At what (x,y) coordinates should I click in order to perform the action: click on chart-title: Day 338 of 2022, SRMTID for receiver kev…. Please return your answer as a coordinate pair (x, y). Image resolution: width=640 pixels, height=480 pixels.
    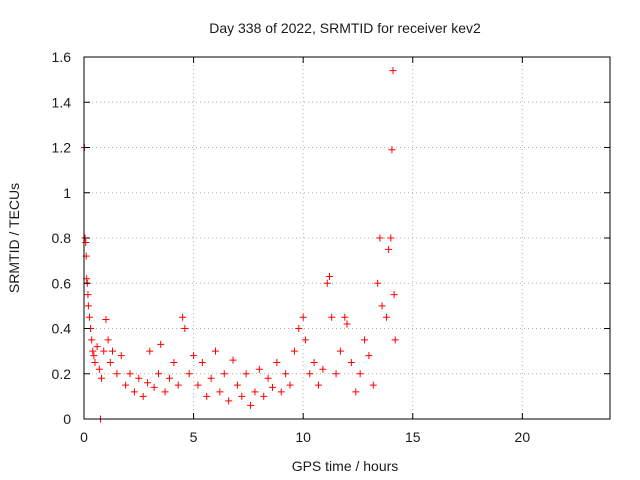
    Looking at the image, I should click on (345, 28).